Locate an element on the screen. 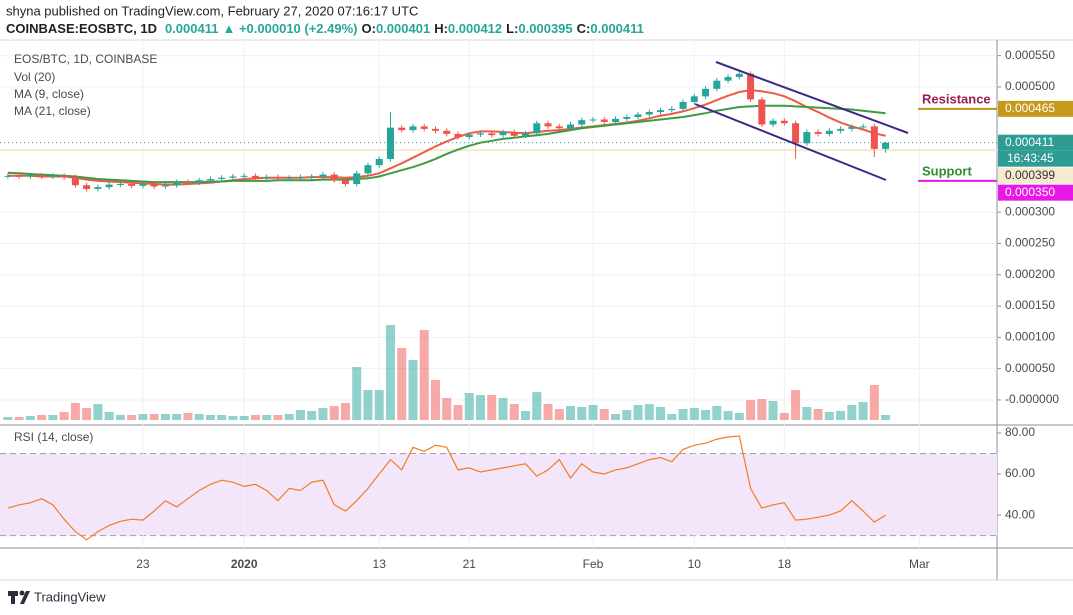  x-tick-label: 18 is located at coordinates (785, 564).